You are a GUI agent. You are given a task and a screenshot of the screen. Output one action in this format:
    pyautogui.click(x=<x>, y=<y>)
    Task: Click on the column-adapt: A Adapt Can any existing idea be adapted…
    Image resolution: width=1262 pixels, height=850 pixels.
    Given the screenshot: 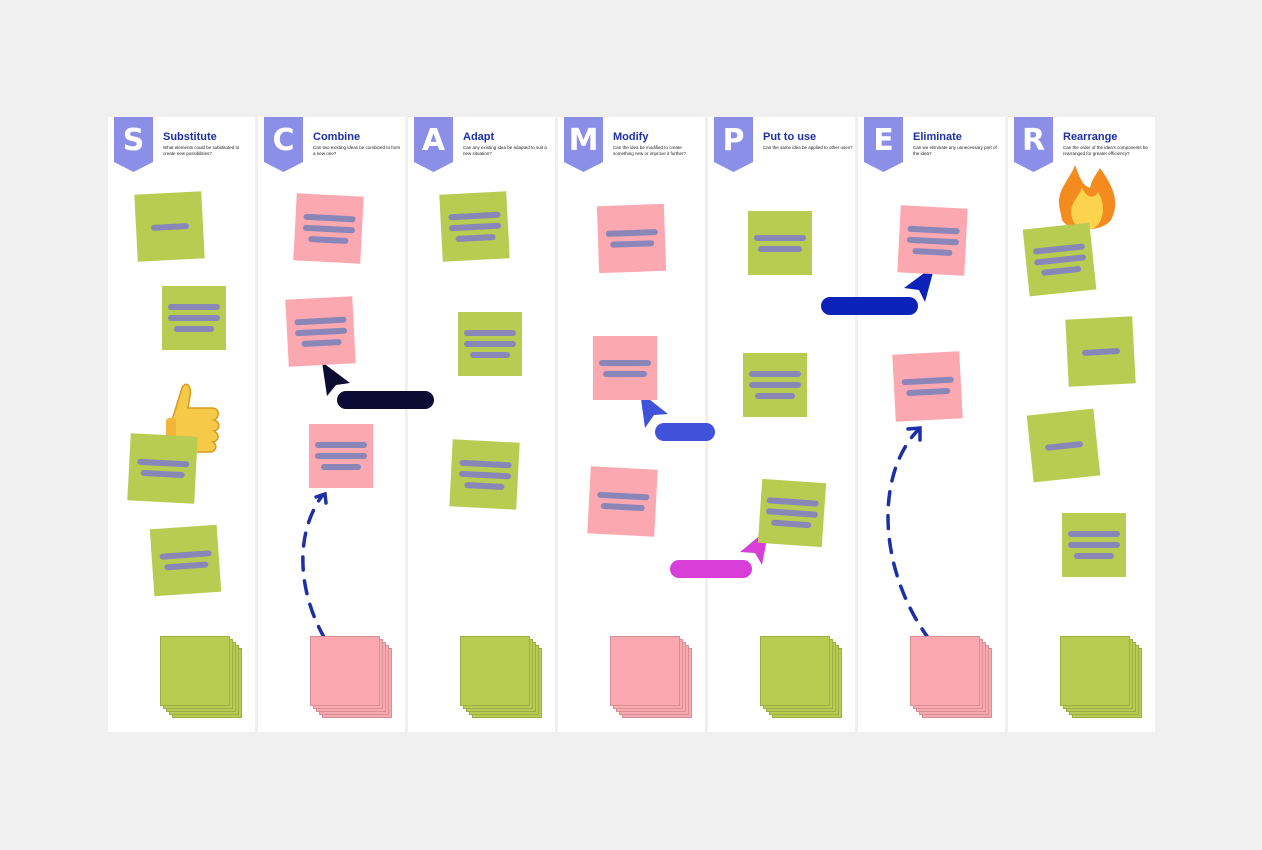 What is the action you would take?
    pyautogui.click(x=481, y=424)
    